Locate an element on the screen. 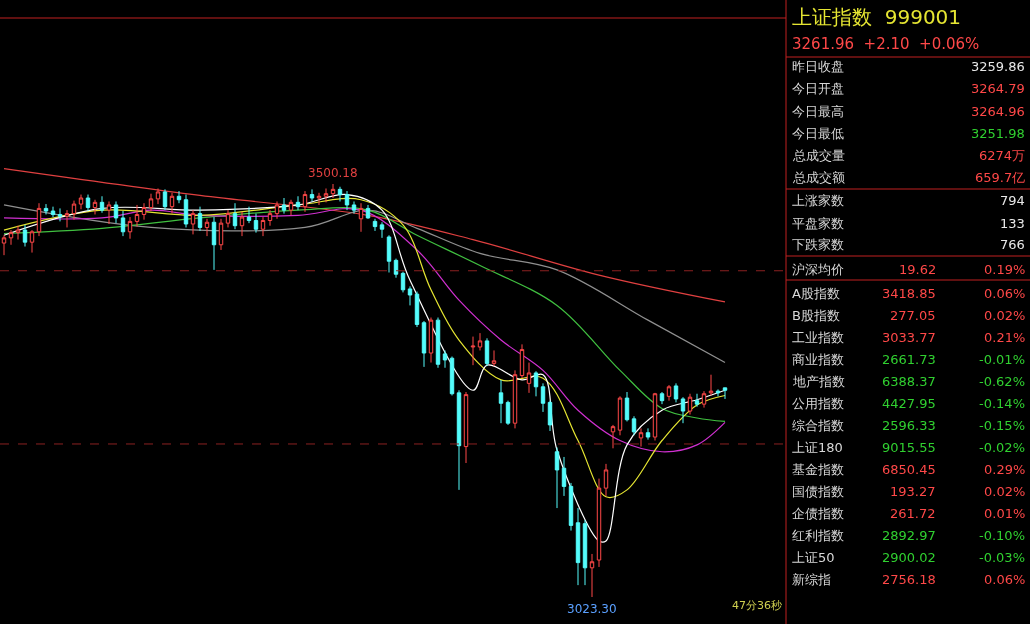 This screenshot has width=1030, height=624. text: -0.15% is located at coordinates (1002, 425).